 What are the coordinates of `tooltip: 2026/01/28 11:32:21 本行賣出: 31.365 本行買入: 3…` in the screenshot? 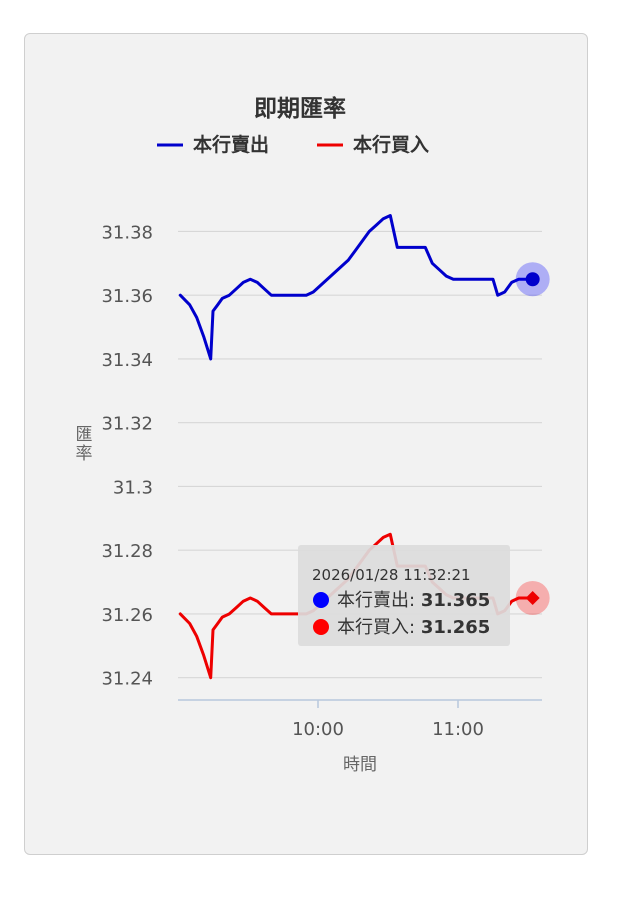 It's located at (404, 595).